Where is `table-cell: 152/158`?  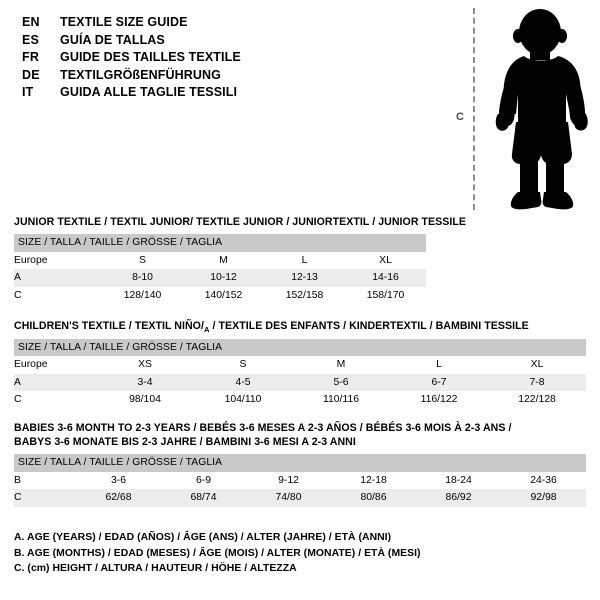
table-cell: 152/158 is located at coordinates (304, 295).